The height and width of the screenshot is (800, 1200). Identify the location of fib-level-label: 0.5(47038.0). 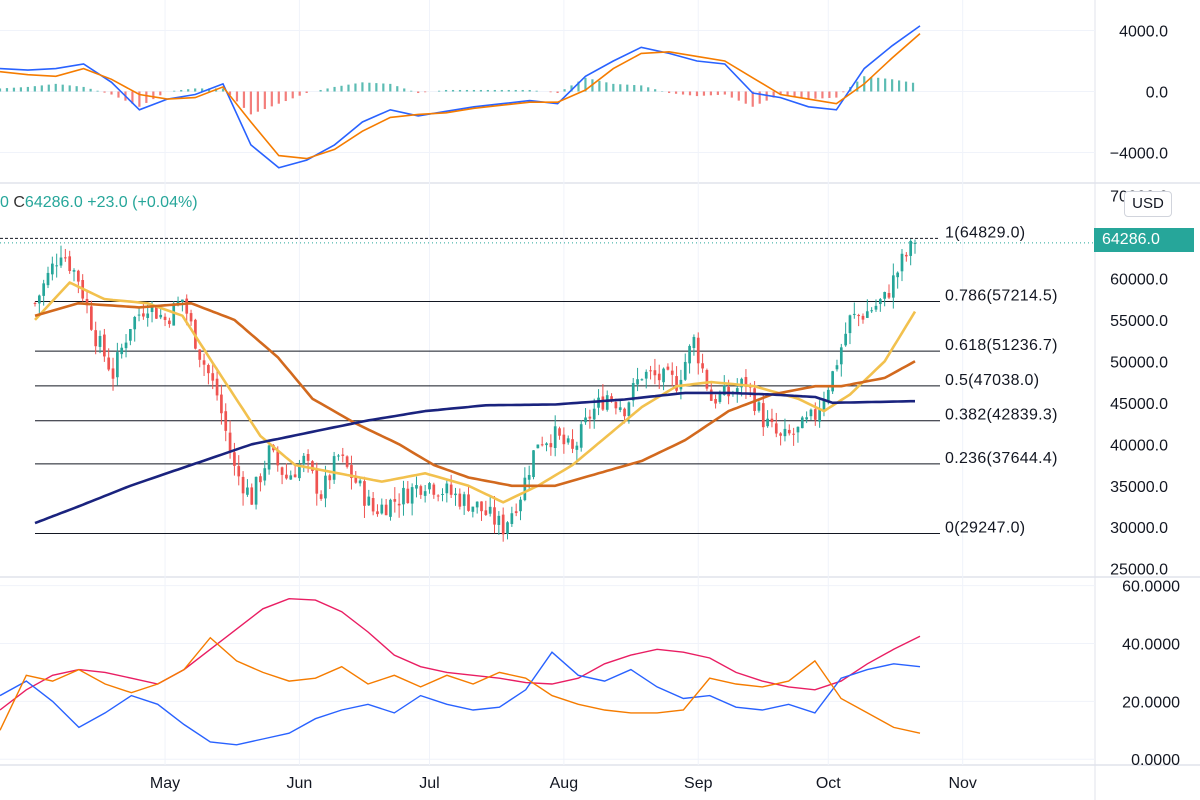
(992, 380).